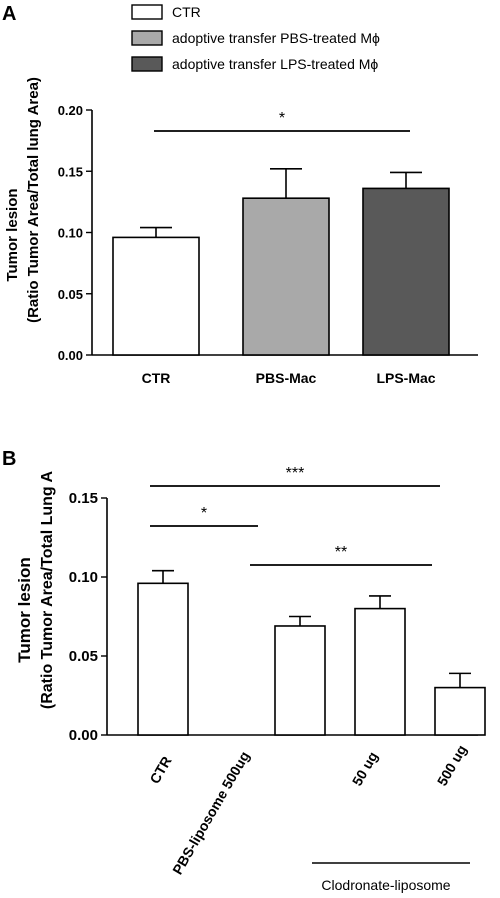  What do you see at coordinates (70, 233) in the screenshot?
I see `panel-a-y-tick-label: 0.10` at bounding box center [70, 233].